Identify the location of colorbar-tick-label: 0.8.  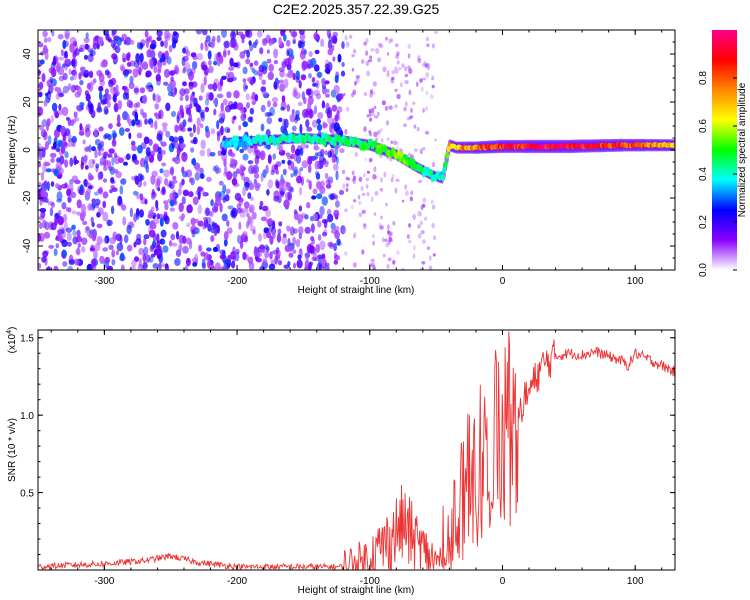
(703, 78).